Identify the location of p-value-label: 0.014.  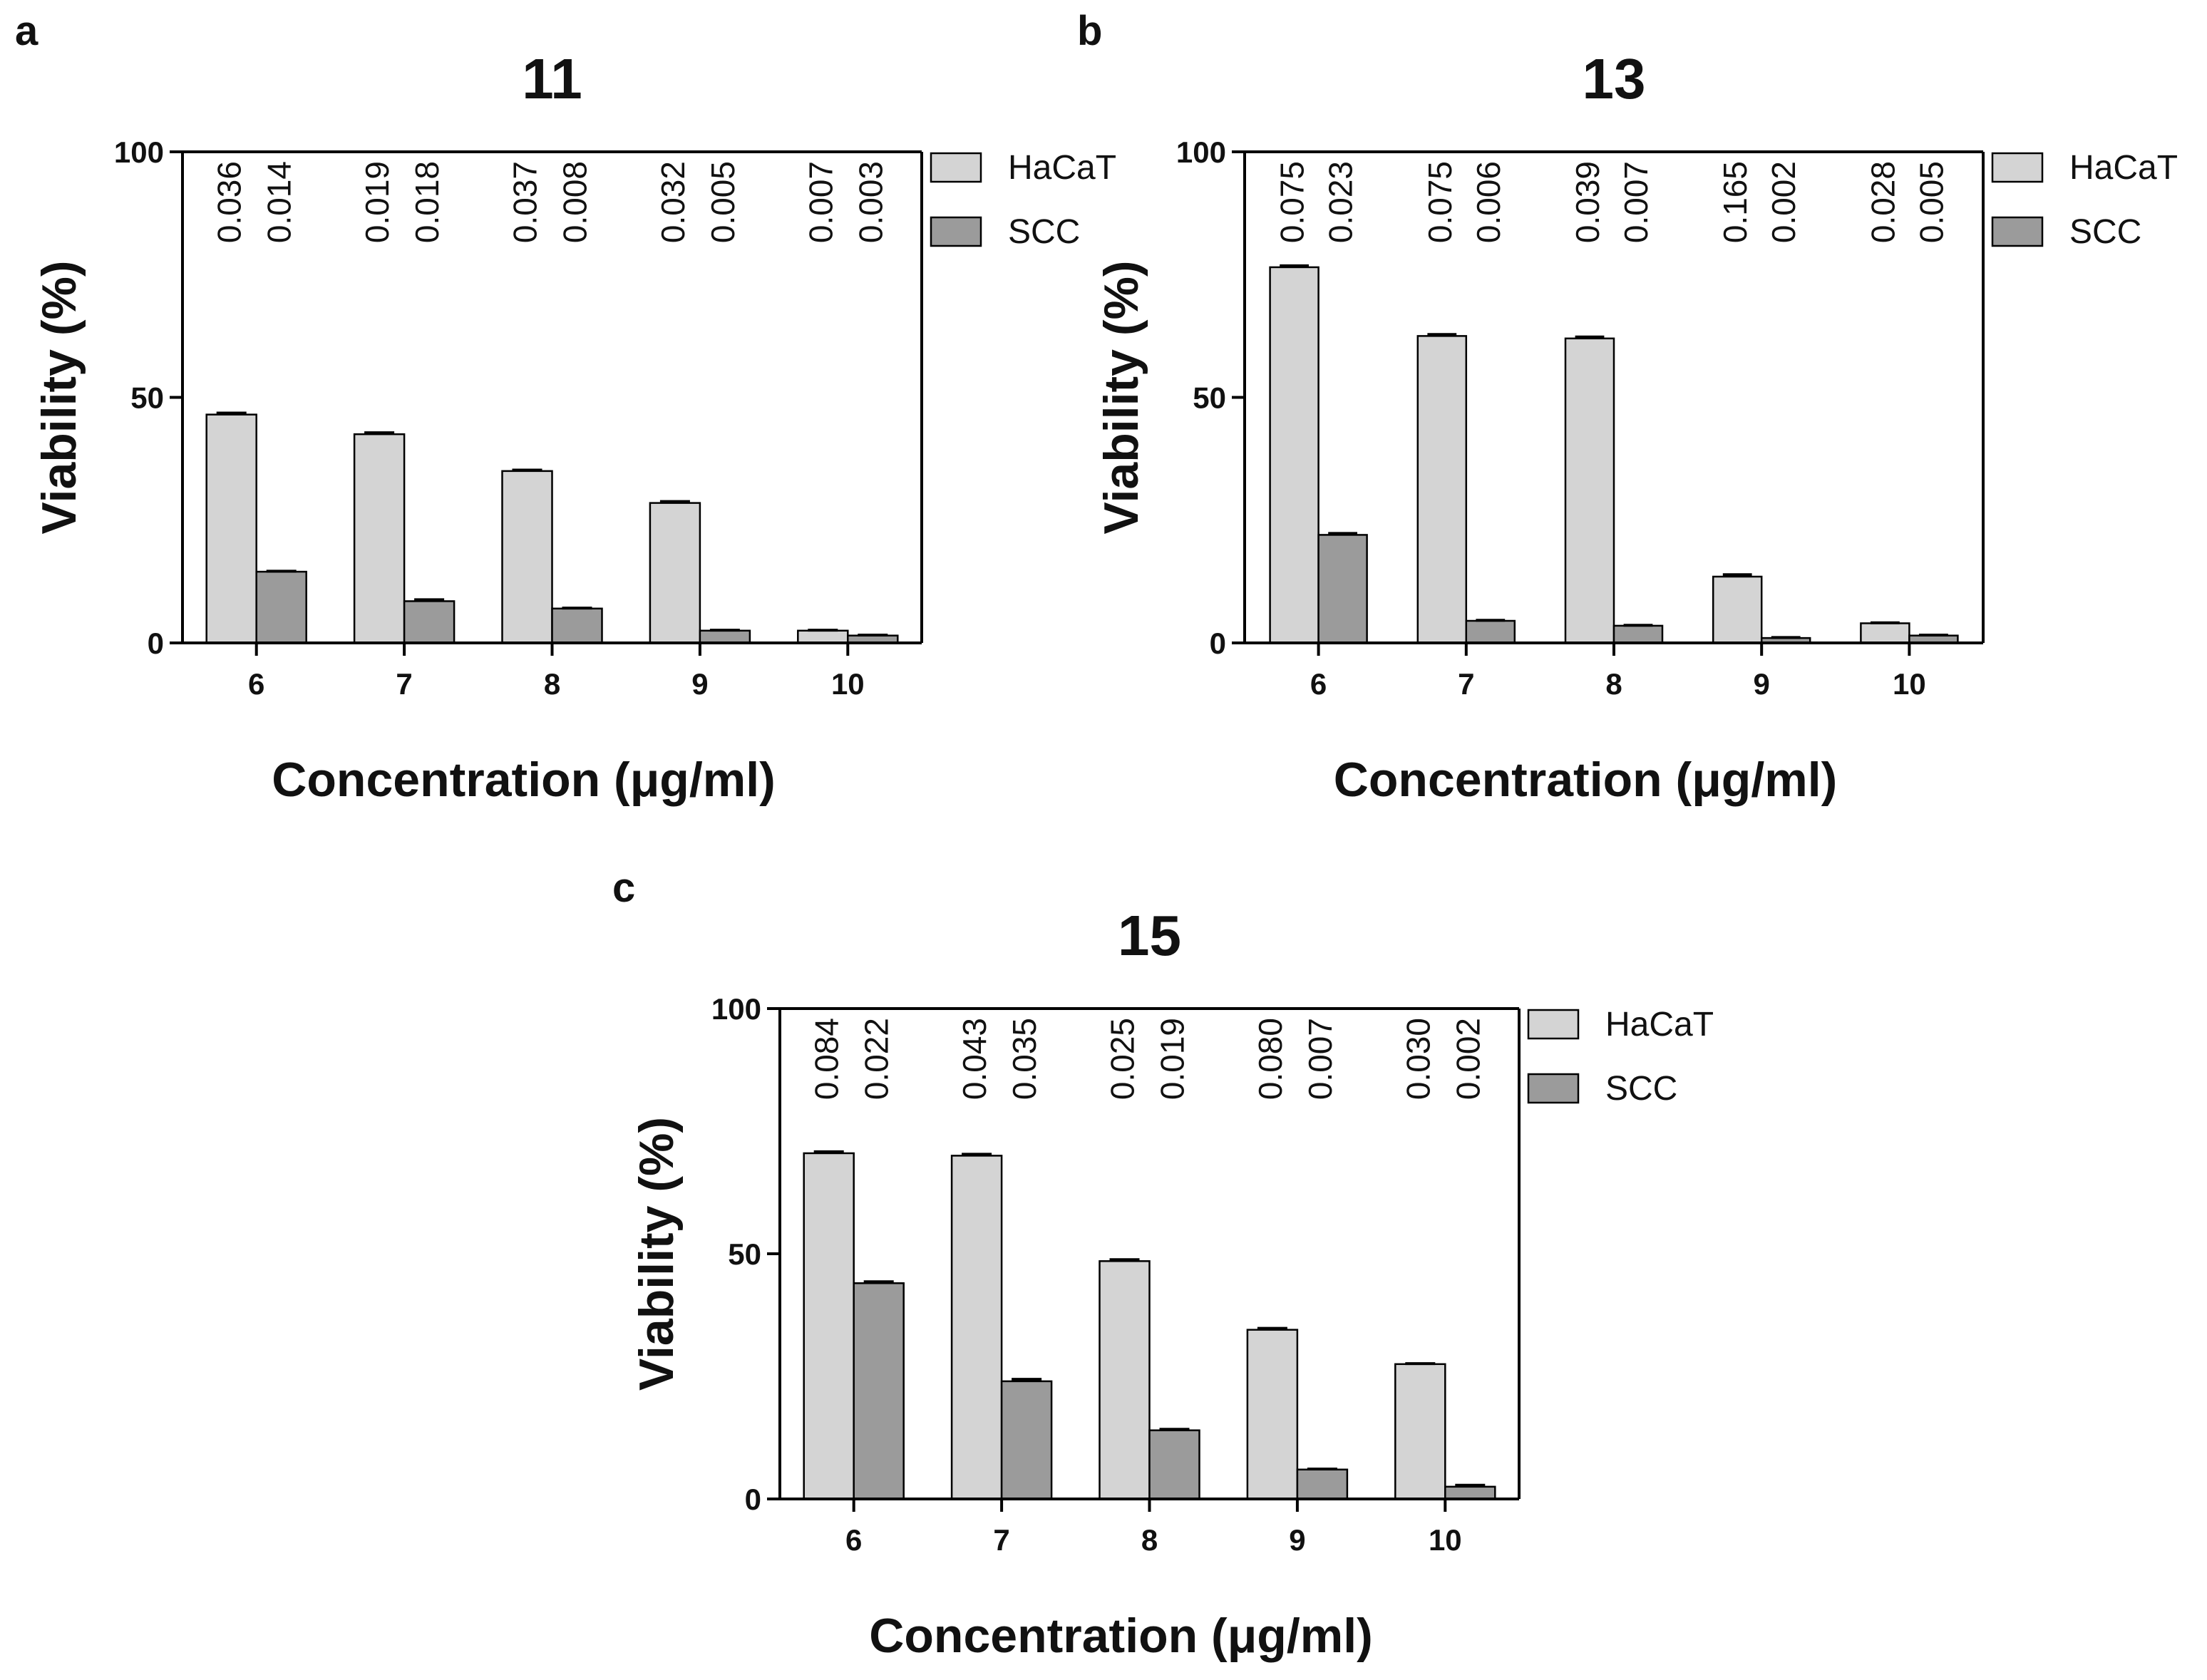
(280, 202).